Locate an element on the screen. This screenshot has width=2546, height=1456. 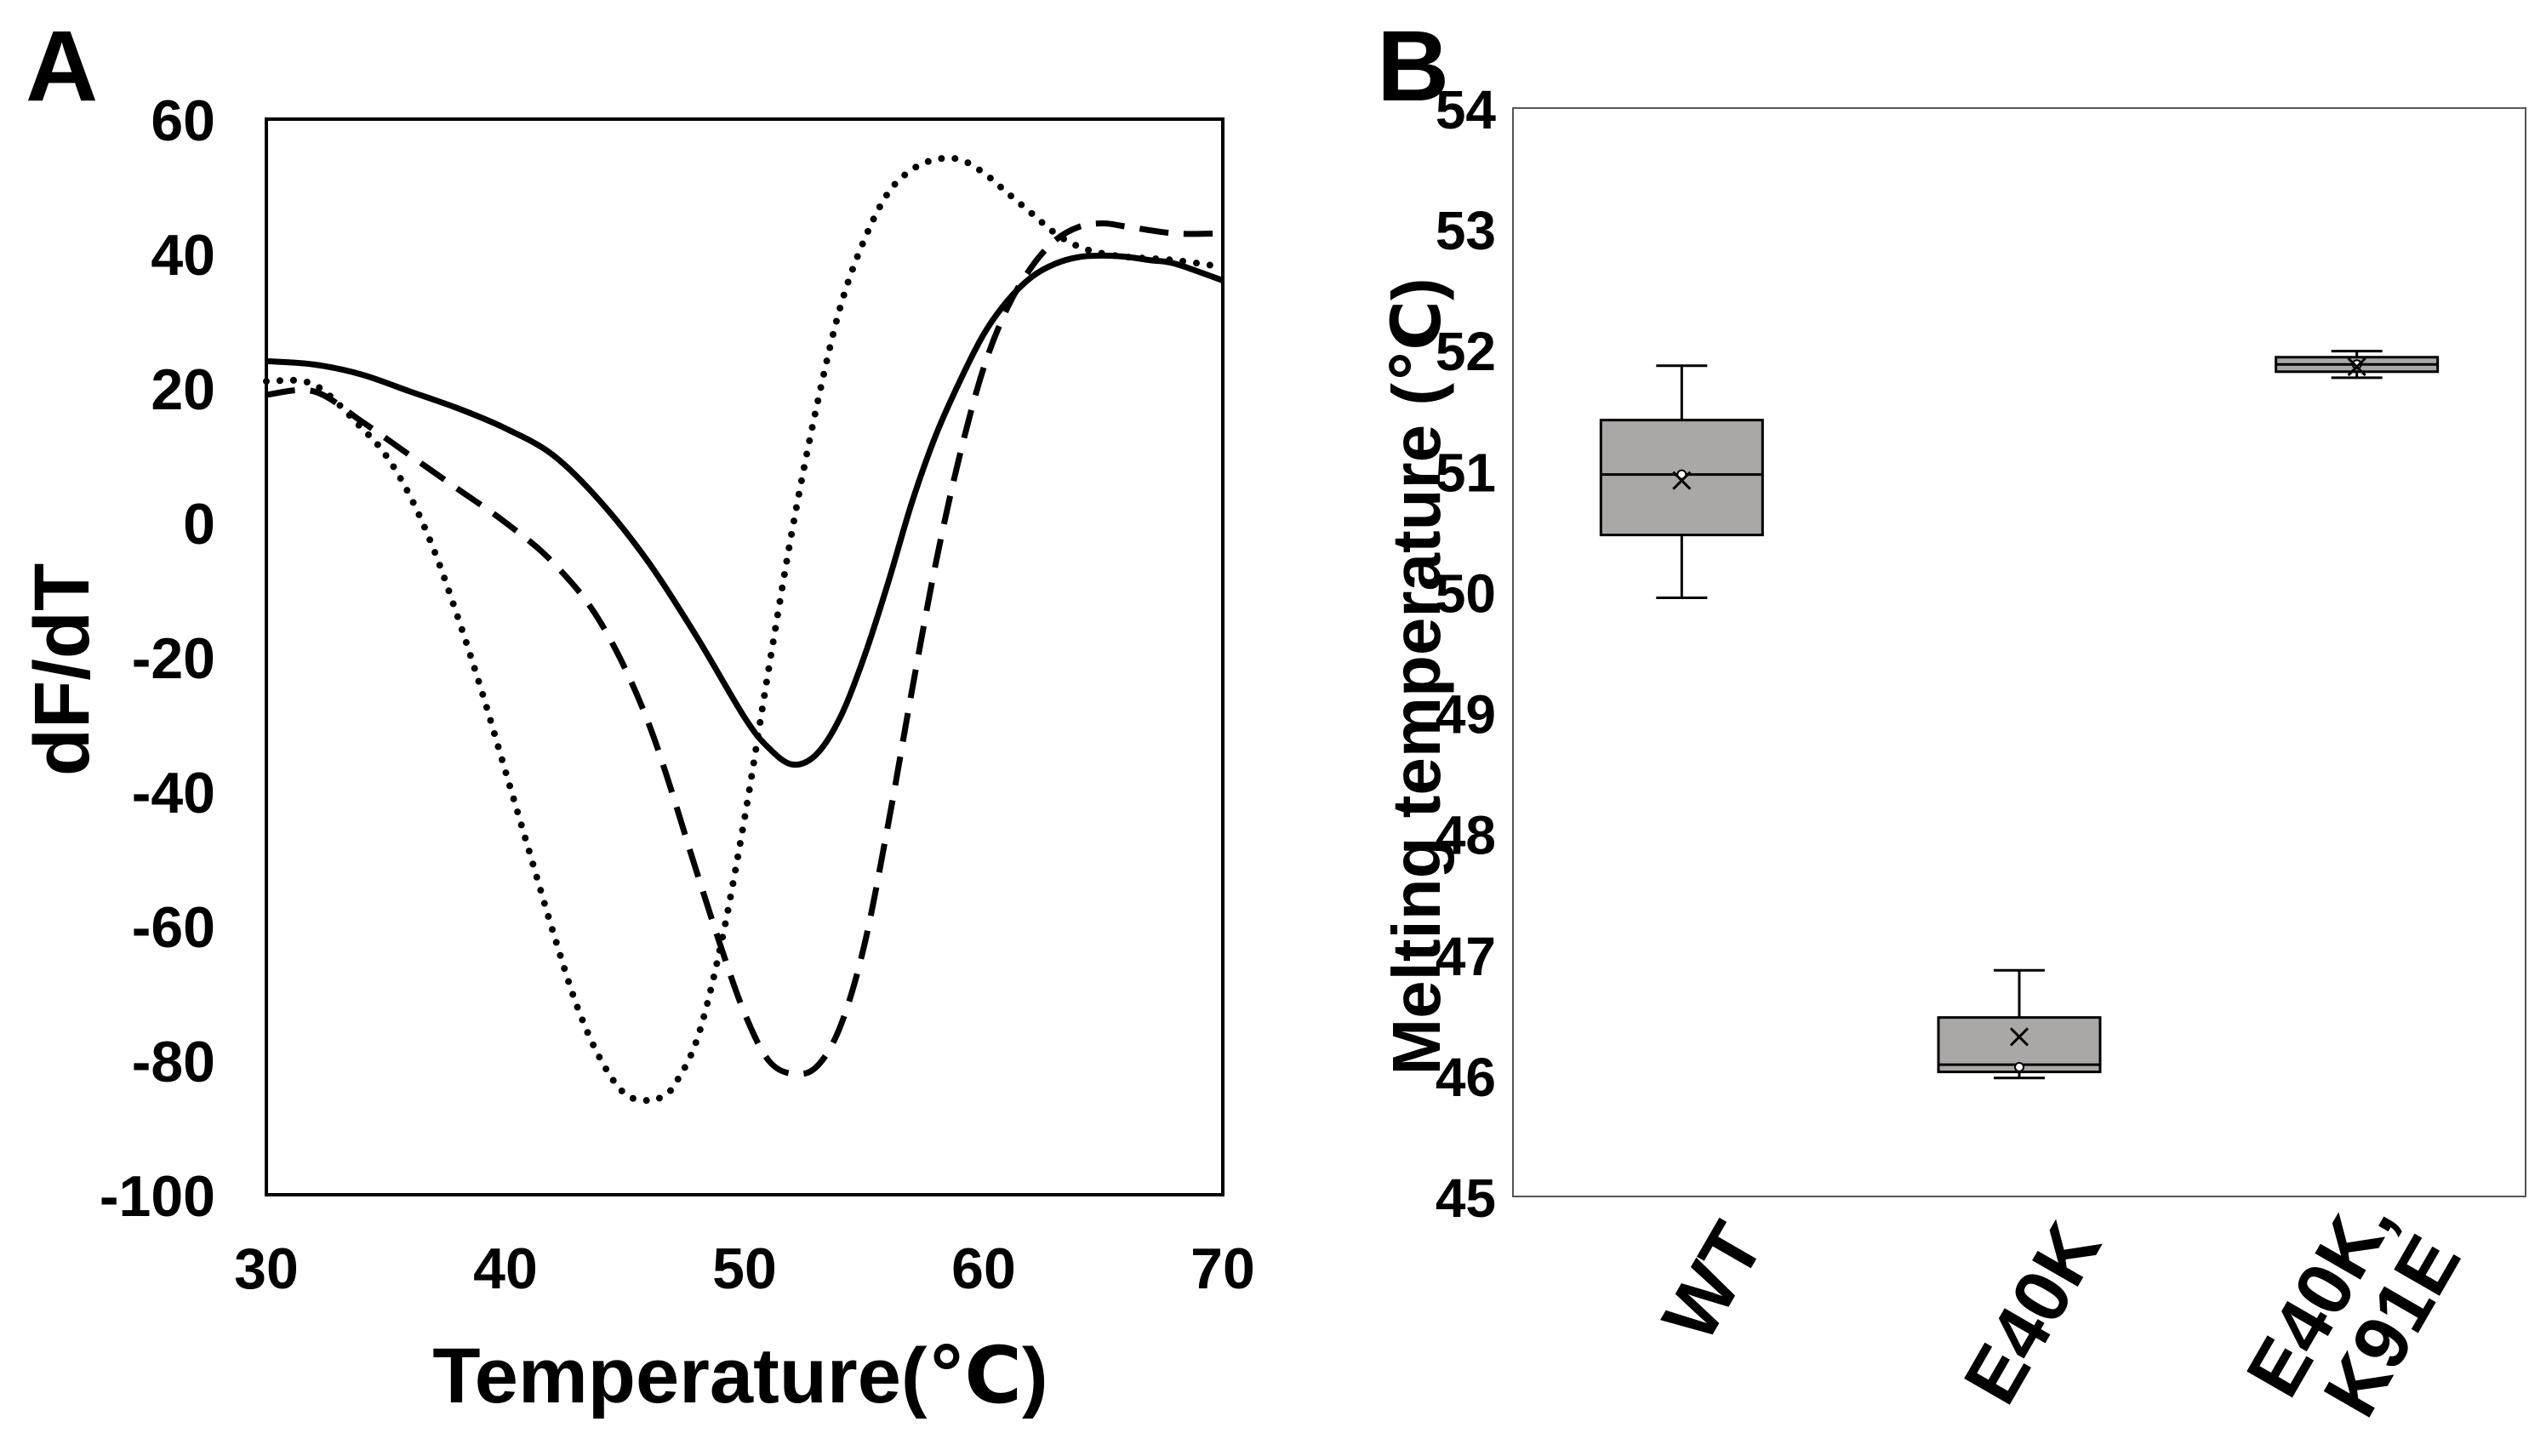
panel-b-y-tick-label: 53 is located at coordinates (1466, 231).